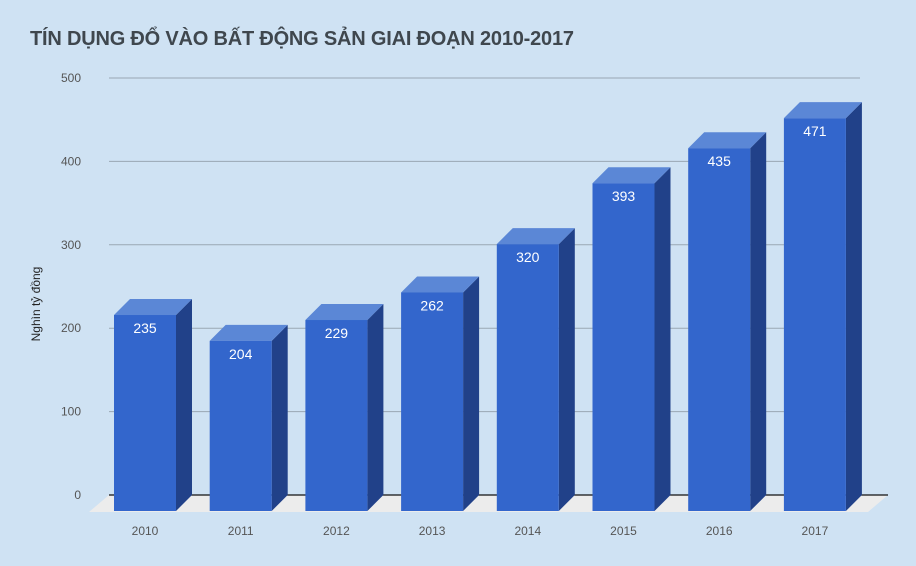 This screenshot has height=566, width=916. What do you see at coordinates (71, 161) in the screenshot?
I see `y-tick-label: 400` at bounding box center [71, 161].